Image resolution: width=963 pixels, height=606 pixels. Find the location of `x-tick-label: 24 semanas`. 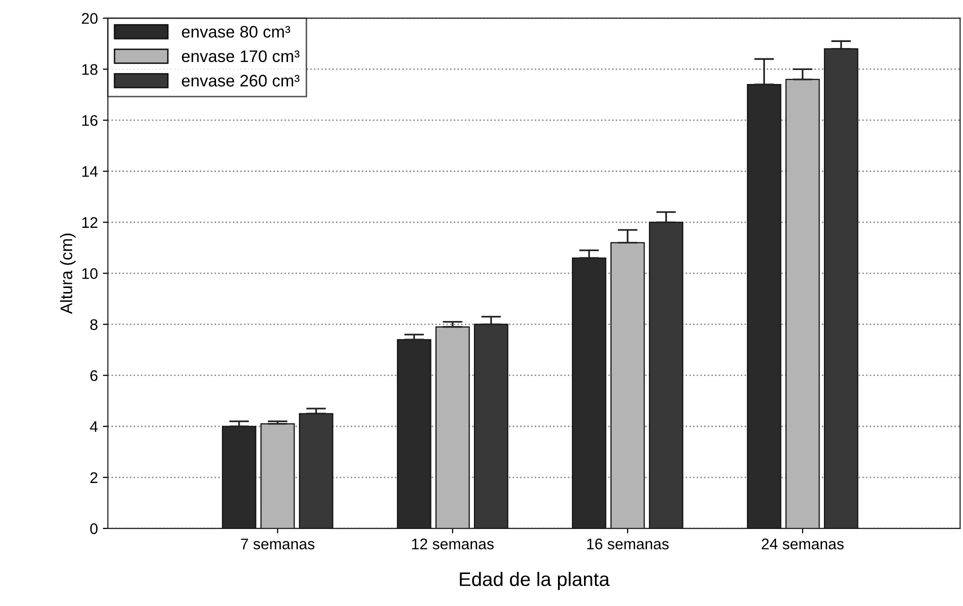

x-tick-label: 24 semanas is located at coordinates (803, 544).